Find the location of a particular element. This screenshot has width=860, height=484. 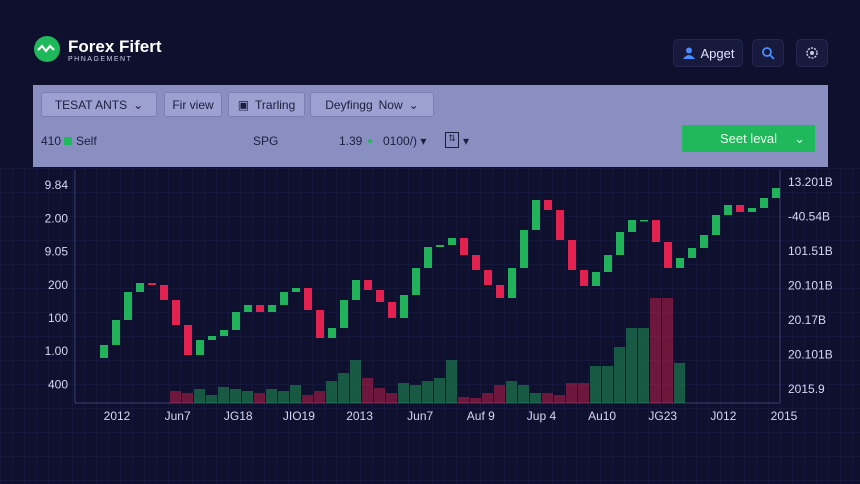

left-label: 2.00 is located at coordinates (57, 218).